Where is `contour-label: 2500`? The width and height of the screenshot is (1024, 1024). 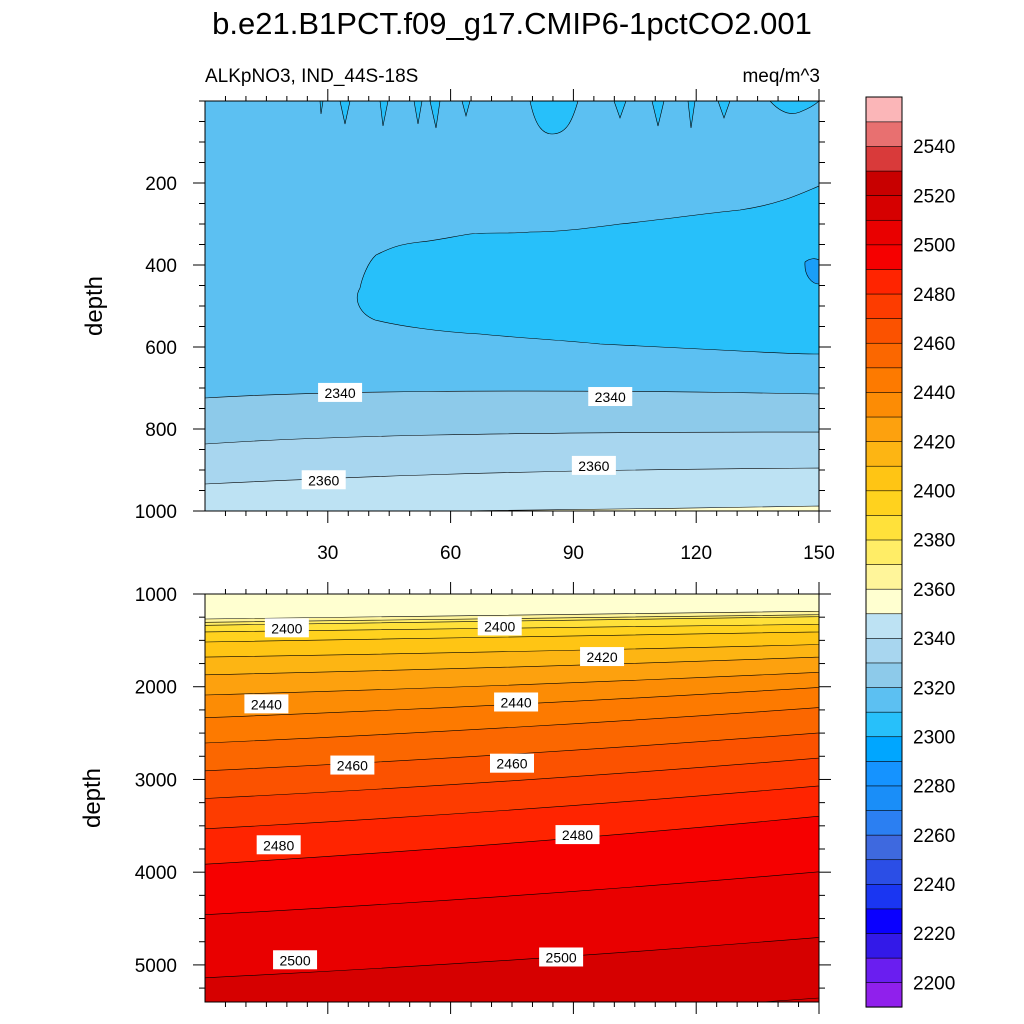 contour-label: 2500 is located at coordinates (561, 957).